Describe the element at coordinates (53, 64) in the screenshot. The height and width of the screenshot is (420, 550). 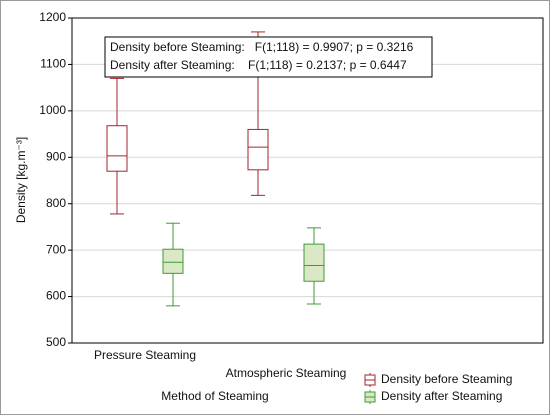
I see `y-tick-label: 1100` at that location.